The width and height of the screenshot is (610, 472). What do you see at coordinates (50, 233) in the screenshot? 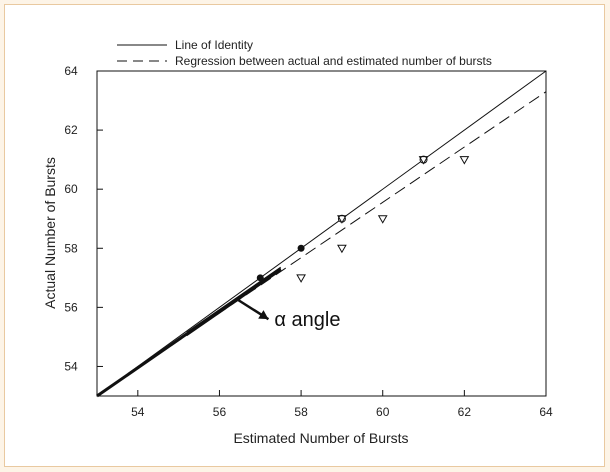
I see `y-axis-title: Actual Number of Bursts` at bounding box center [50, 233].